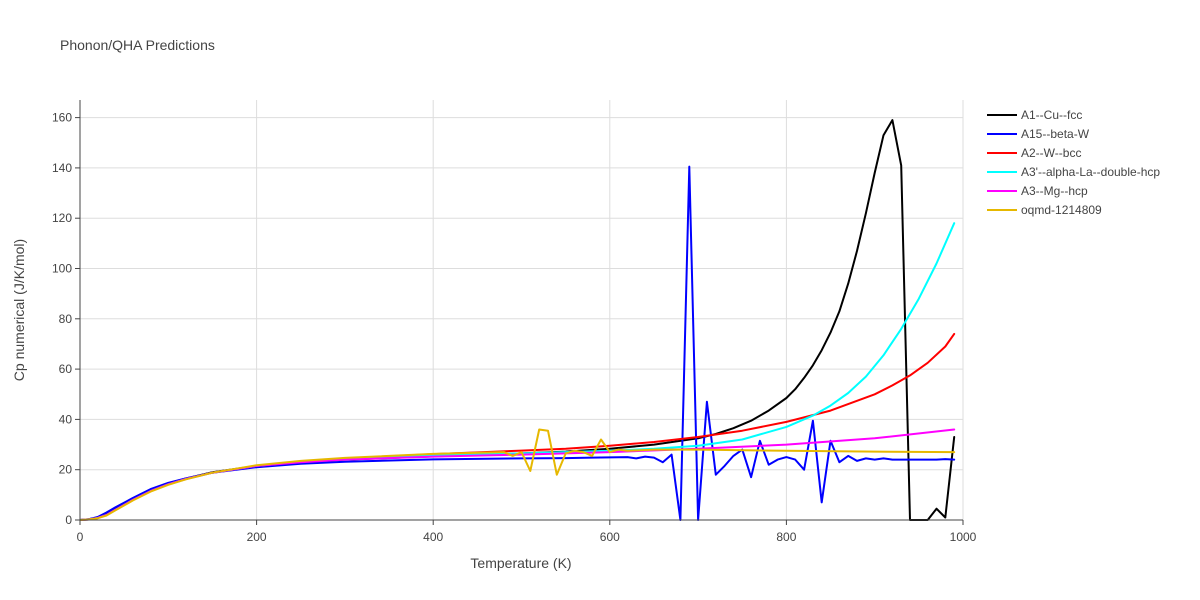  What do you see at coordinates (62, 218) in the screenshot?
I see `y-tick-label: 120` at bounding box center [62, 218].